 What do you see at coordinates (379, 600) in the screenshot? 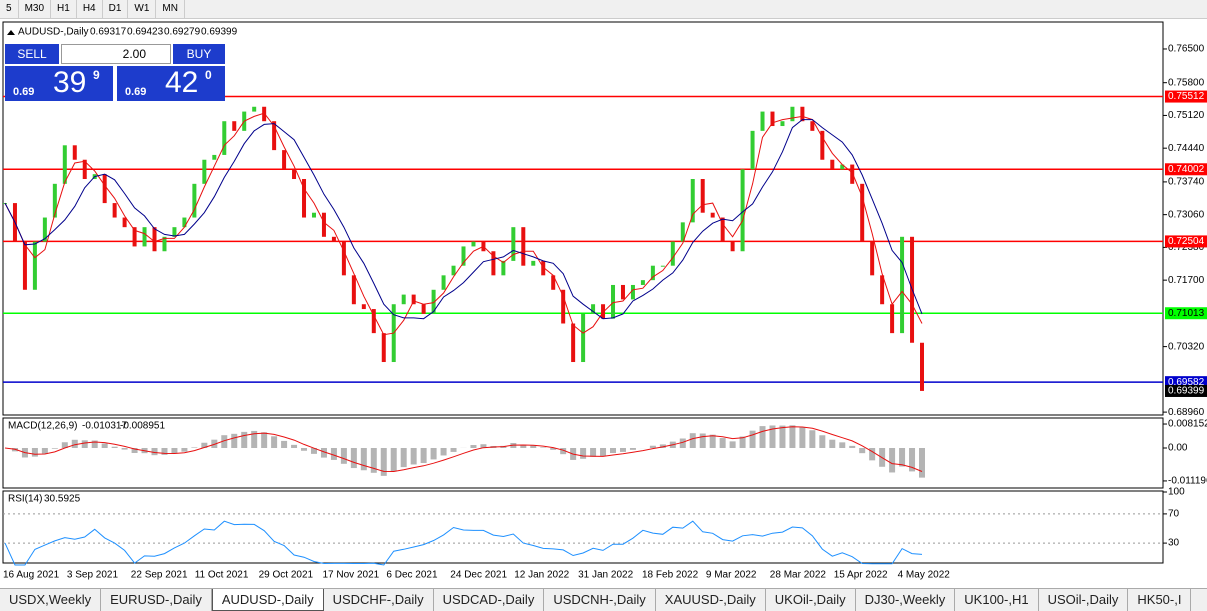
I see `chart-tab: USDCHF-,Daily` at bounding box center [379, 600].